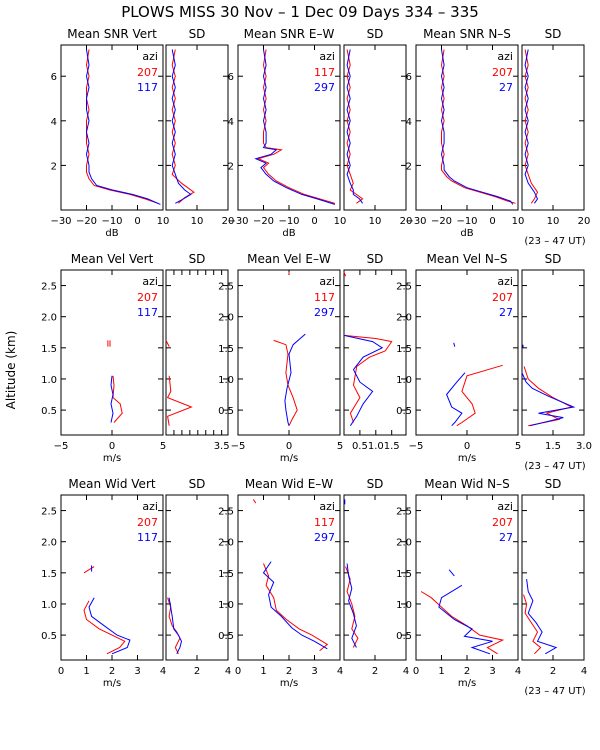 Image resolution: width=600 pixels, height=750 pixels. What do you see at coordinates (111, 484) in the screenshot?
I see `panel-title: Mean Wid Vert` at bounding box center [111, 484].